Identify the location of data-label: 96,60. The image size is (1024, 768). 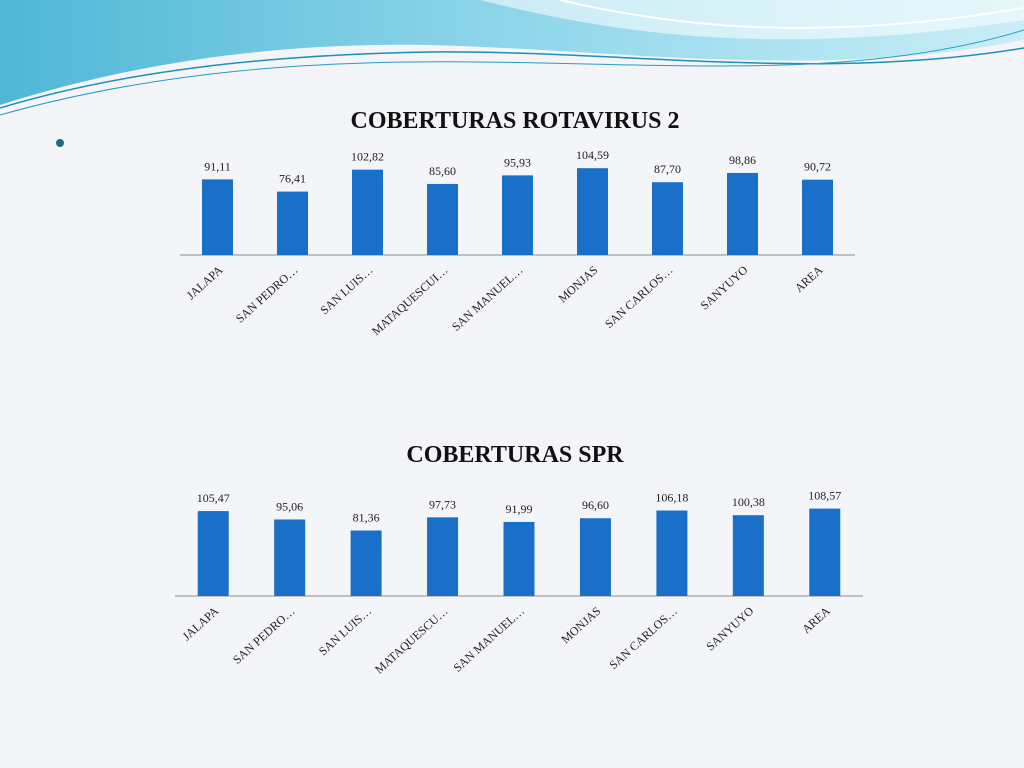
(595, 505).